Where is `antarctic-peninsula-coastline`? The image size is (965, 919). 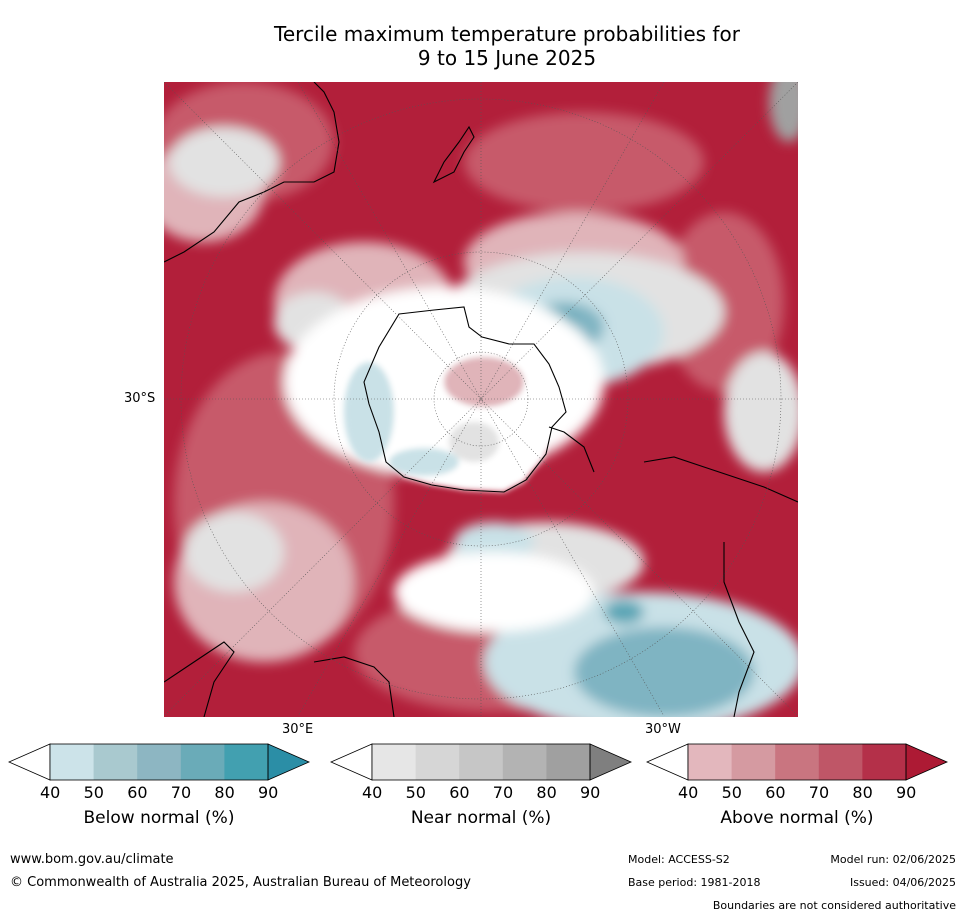 antarctic-peninsula-coastline is located at coordinates (571, 449).